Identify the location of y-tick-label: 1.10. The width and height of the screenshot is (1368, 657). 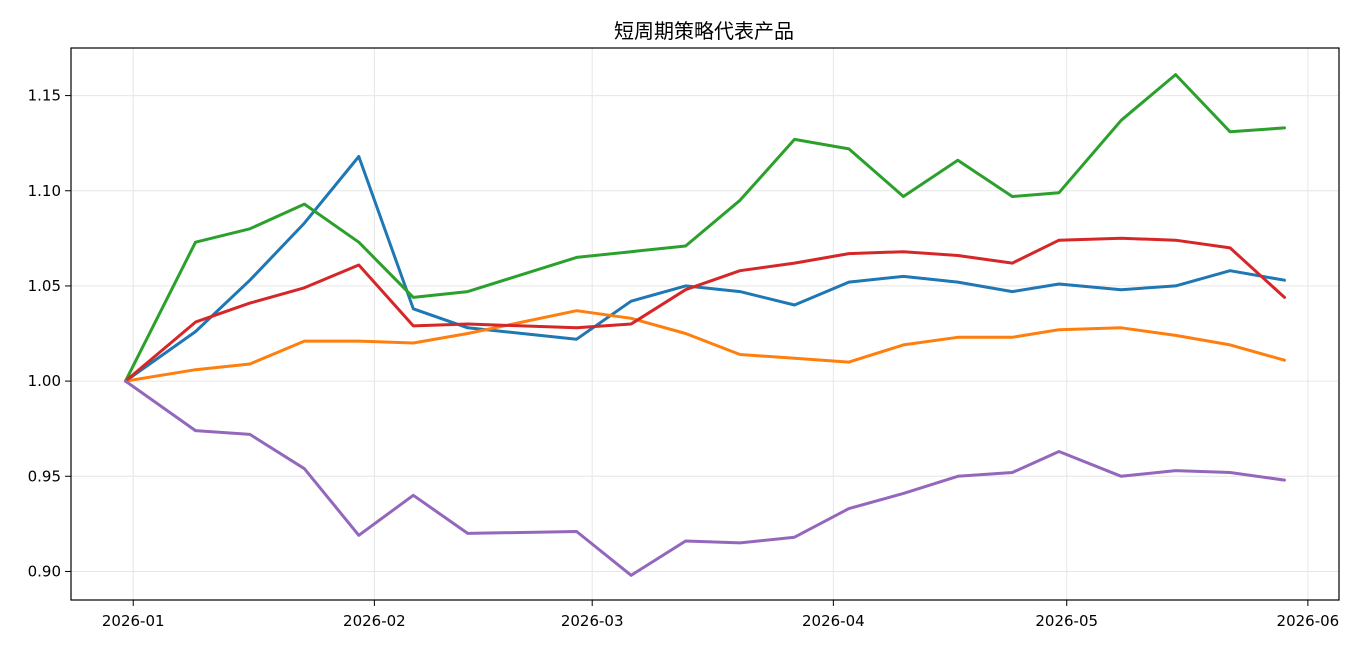
(44, 191).